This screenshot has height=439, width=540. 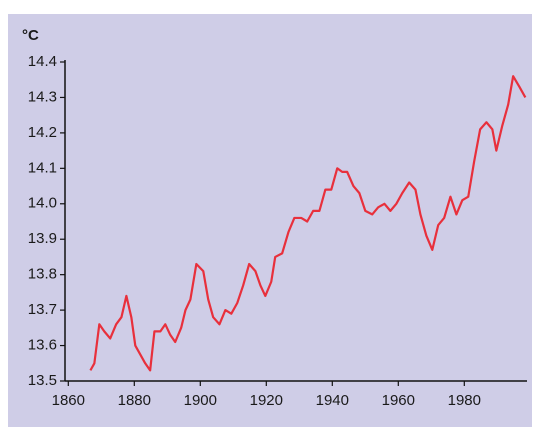 What do you see at coordinates (42, 274) in the screenshot?
I see `y-tick-label: 13.8` at bounding box center [42, 274].